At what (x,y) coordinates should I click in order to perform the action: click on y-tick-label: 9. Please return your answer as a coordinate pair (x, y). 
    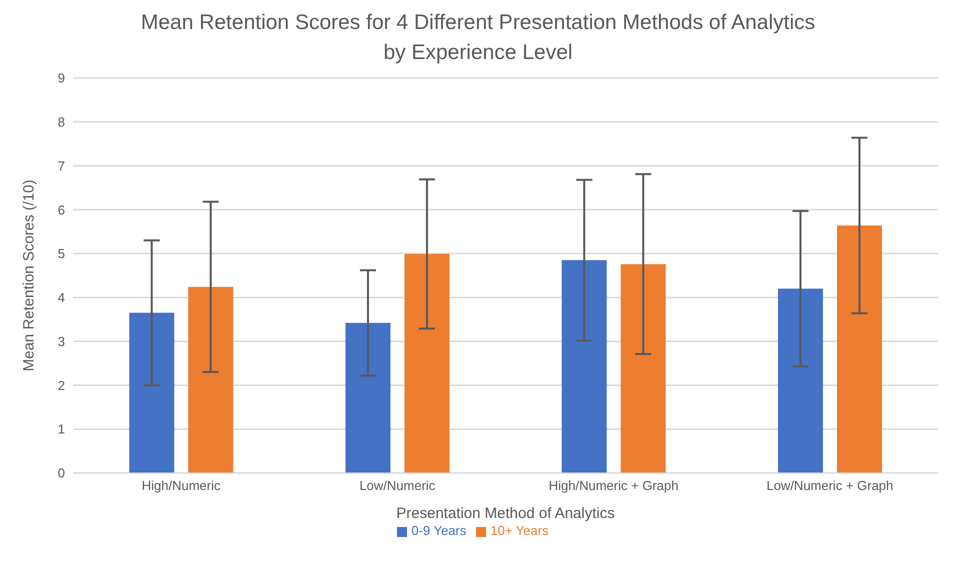
    Looking at the image, I should click on (61, 78).